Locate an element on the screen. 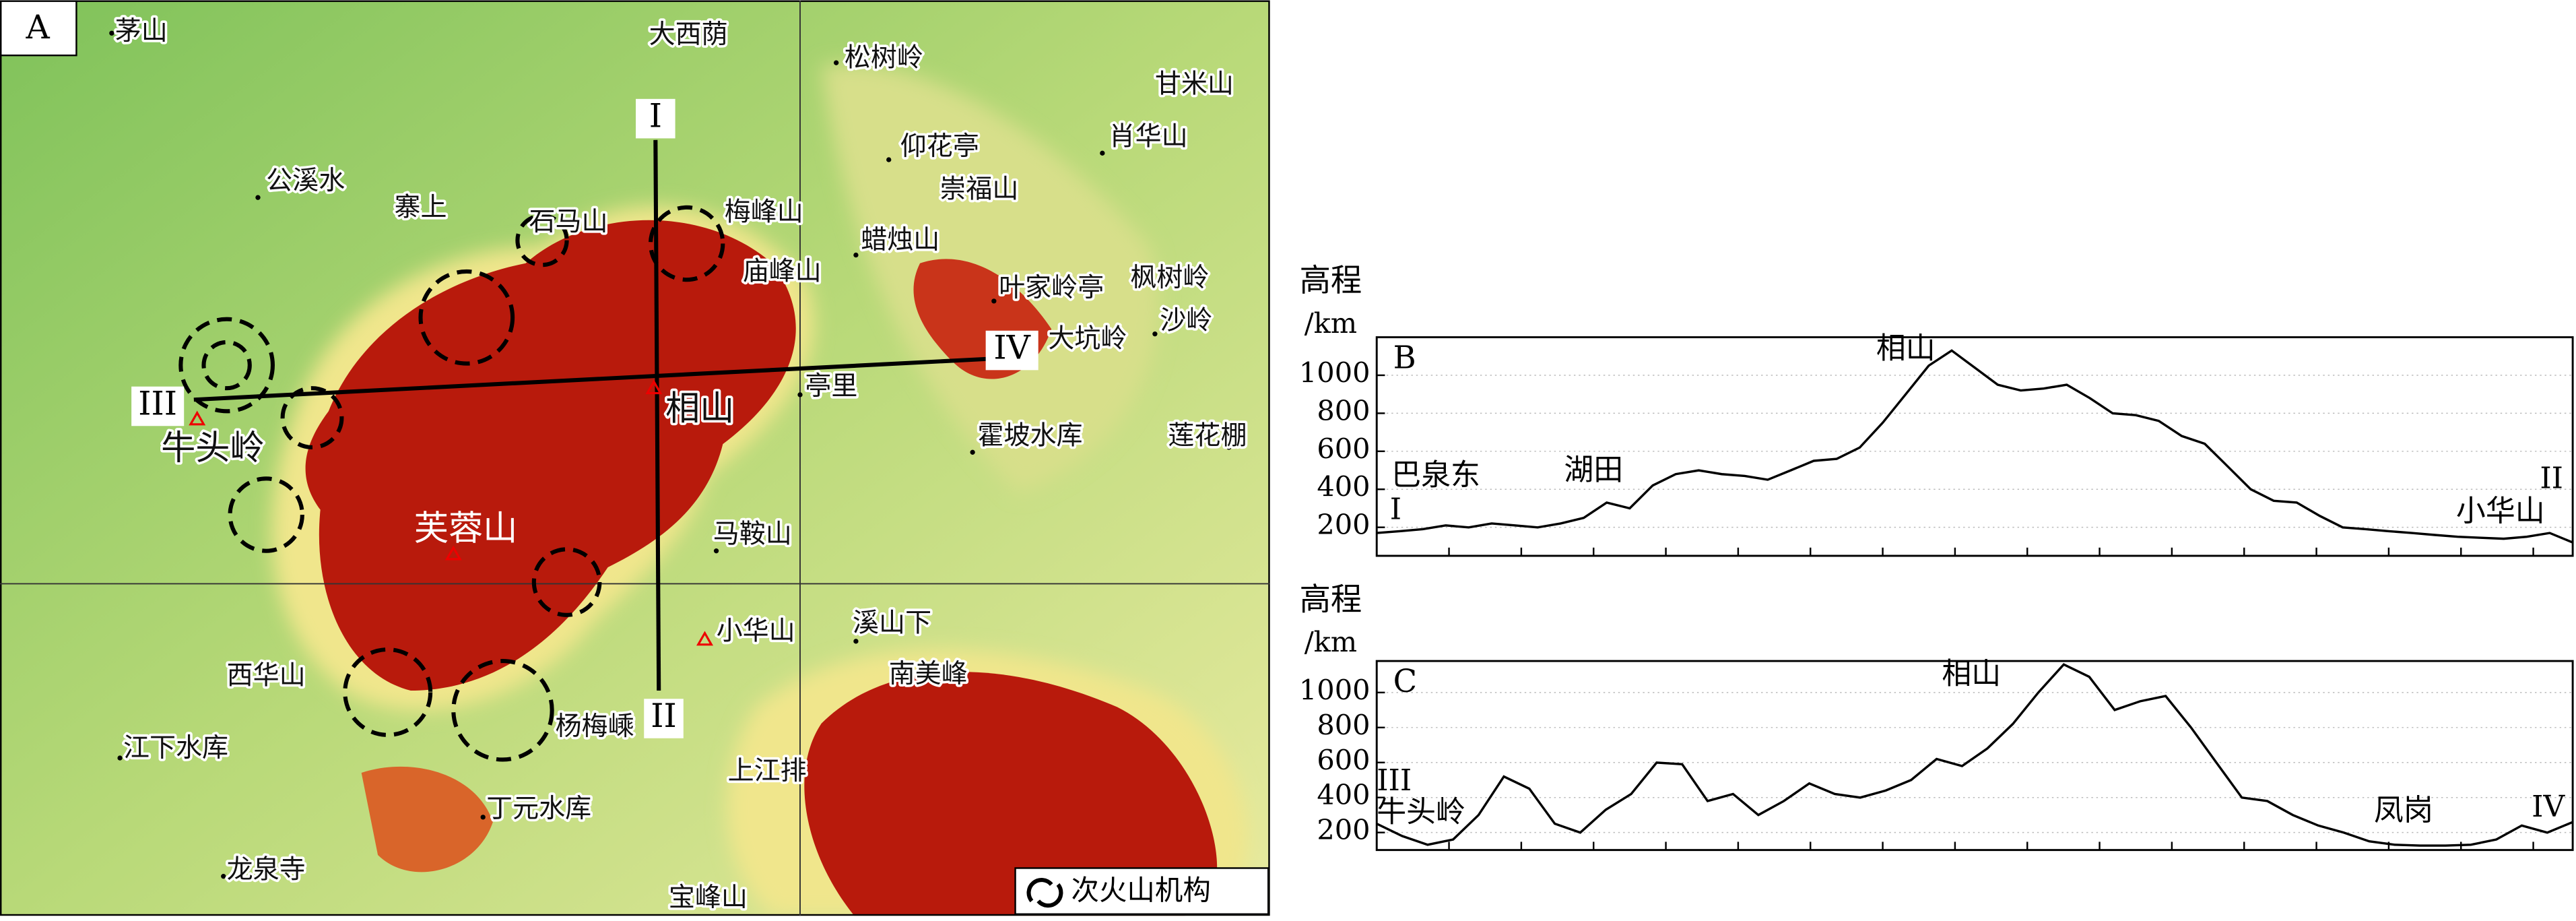  place-label: 小华山 is located at coordinates (756, 631).